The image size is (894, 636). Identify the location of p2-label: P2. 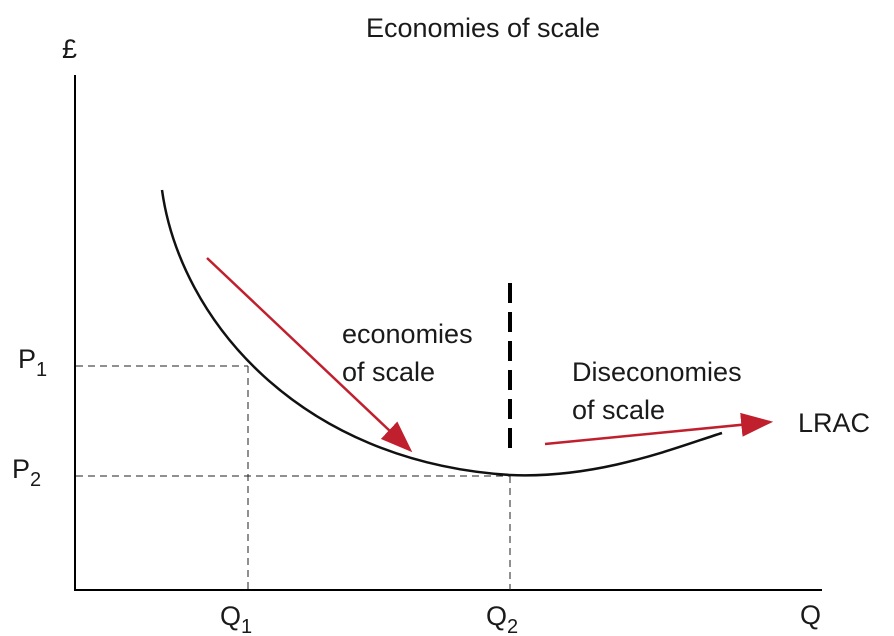
(26, 472).